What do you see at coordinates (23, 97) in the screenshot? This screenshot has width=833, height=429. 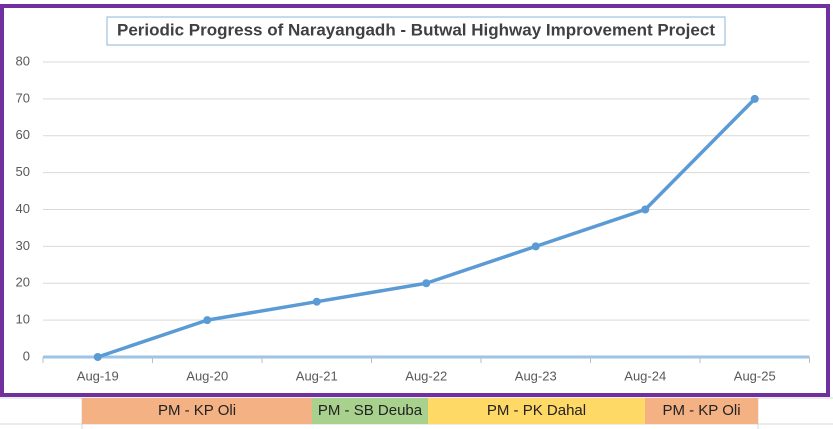 I see `y-tick-label: 70` at bounding box center [23, 97].